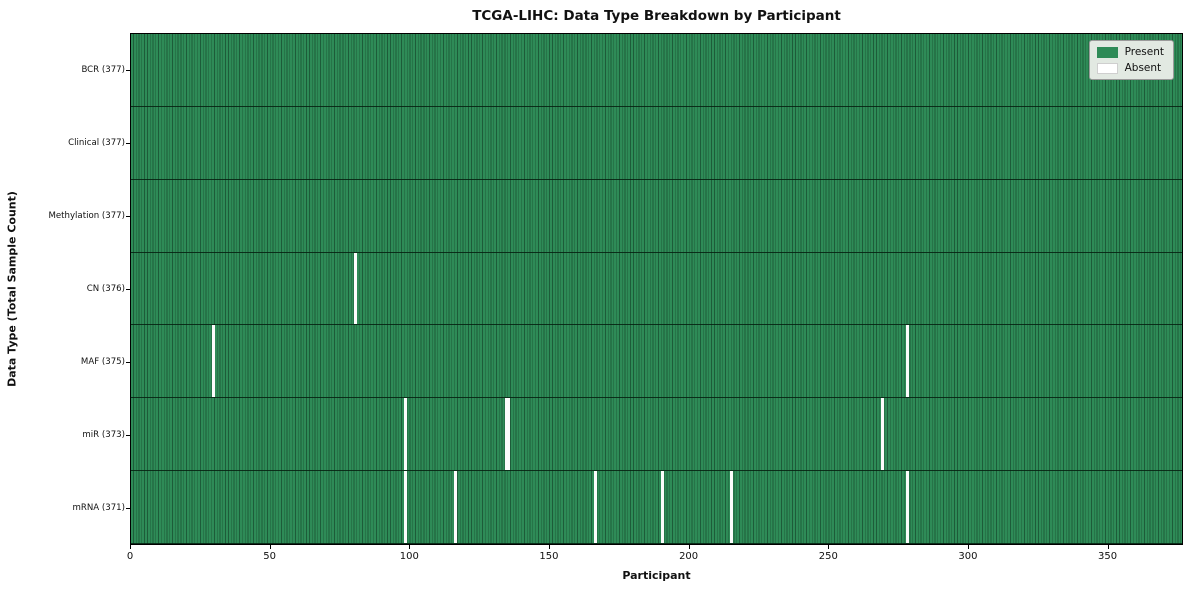 The image size is (1200, 600). Describe the element at coordinates (103, 69) in the screenshot. I see `y-tick-label-BCR: BCR (377)` at that location.